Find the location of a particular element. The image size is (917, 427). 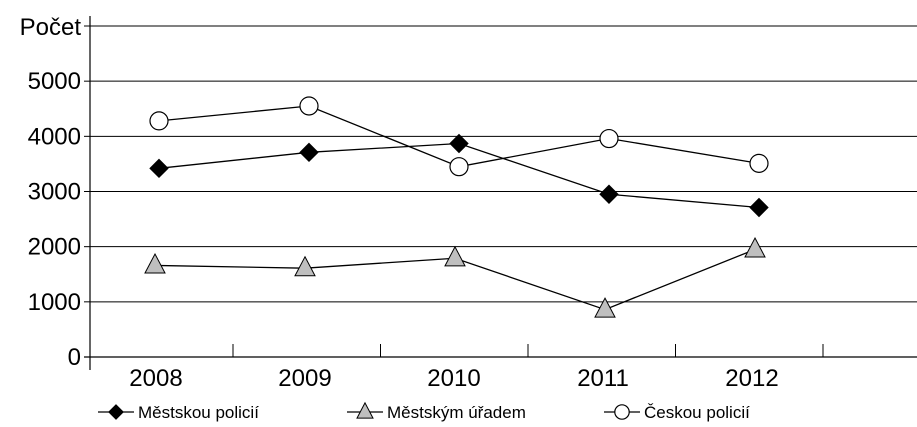

legend-item: Městskou policií is located at coordinates (178, 412).